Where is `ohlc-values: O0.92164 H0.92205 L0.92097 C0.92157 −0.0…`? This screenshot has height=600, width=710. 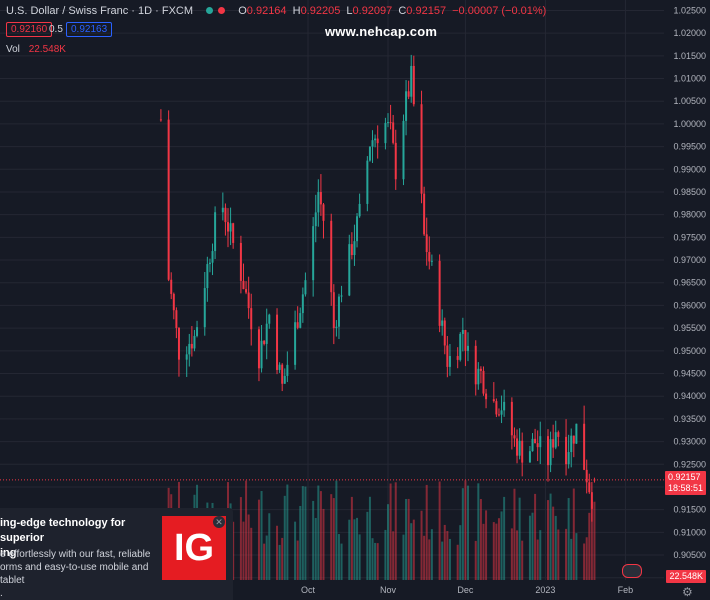 ohlc-values: O0.92164 H0.92205 L0.92097 C0.92157 −0.0… is located at coordinates (393, 11).